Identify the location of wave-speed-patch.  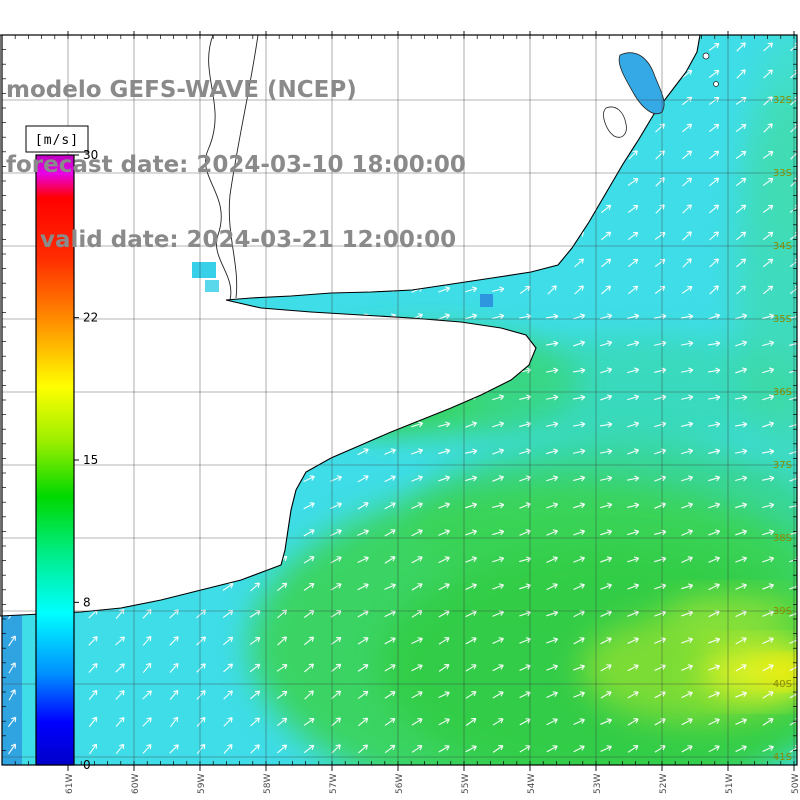
(635, 390).